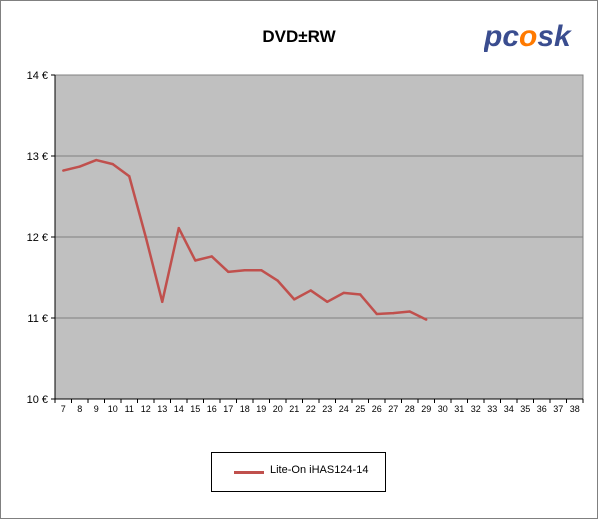 The width and height of the screenshot is (598, 519). What do you see at coordinates (344, 409) in the screenshot?
I see `x-tick-label: 24` at bounding box center [344, 409].